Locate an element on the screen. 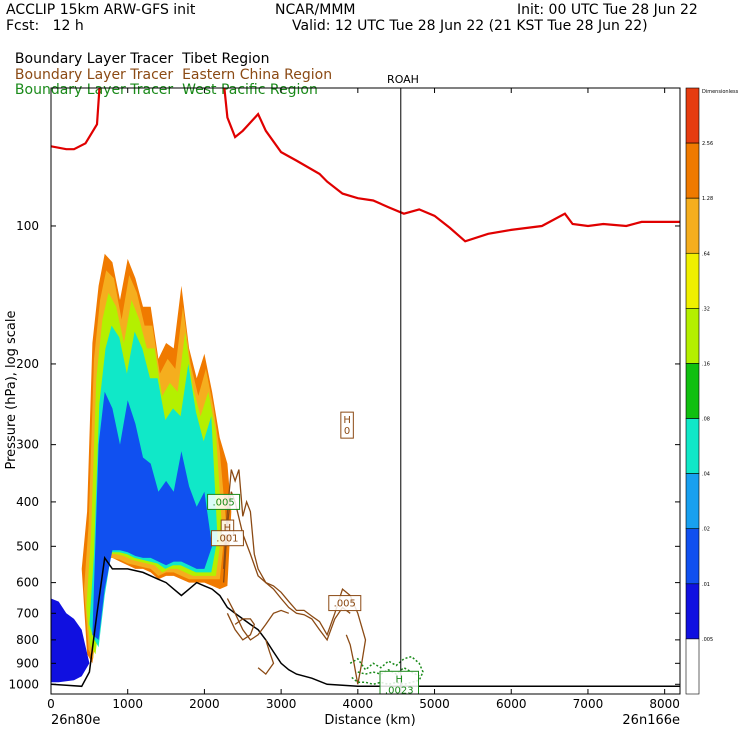 Image resolution: width=740 pixels, height=740 pixels. colorbar-level-label: .16 is located at coordinates (706, 364).